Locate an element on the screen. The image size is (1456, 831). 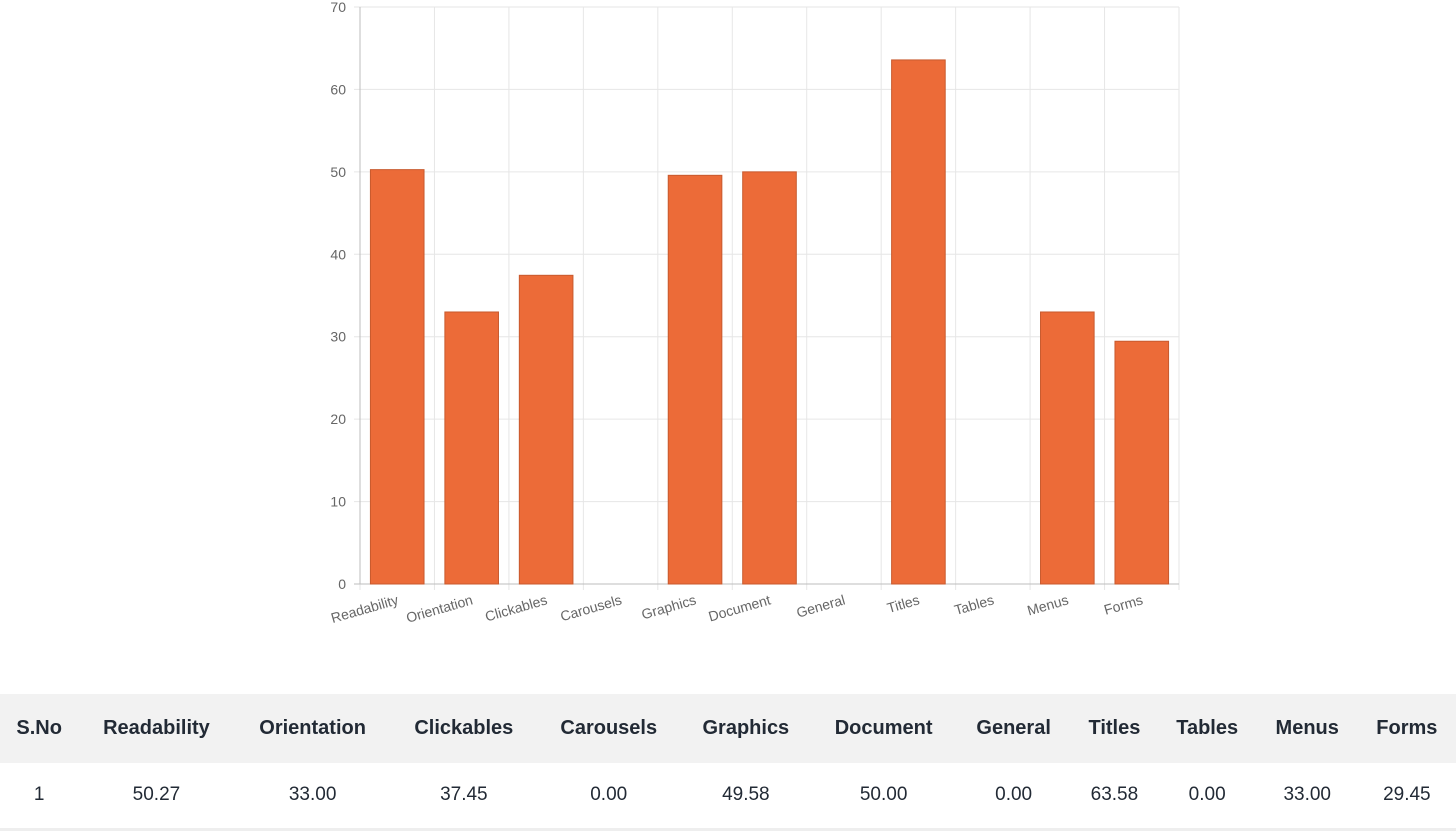
table-header-cell: Forms is located at coordinates (1407, 728).